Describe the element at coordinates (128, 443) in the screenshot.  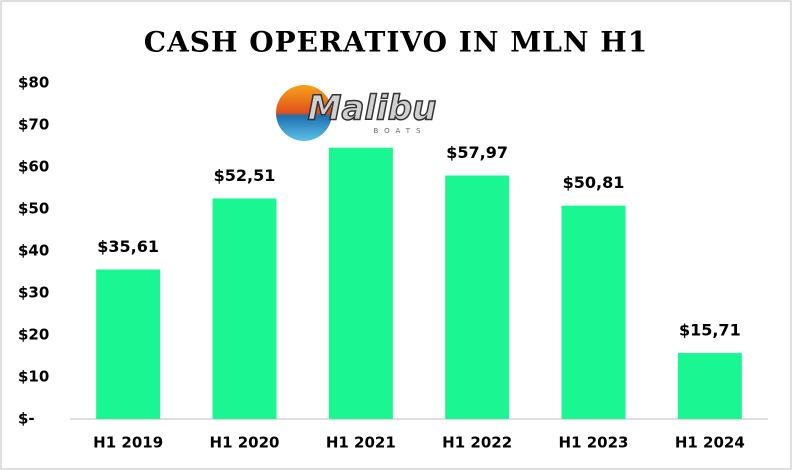
I see `x-tick-label: H1 2019` at that location.